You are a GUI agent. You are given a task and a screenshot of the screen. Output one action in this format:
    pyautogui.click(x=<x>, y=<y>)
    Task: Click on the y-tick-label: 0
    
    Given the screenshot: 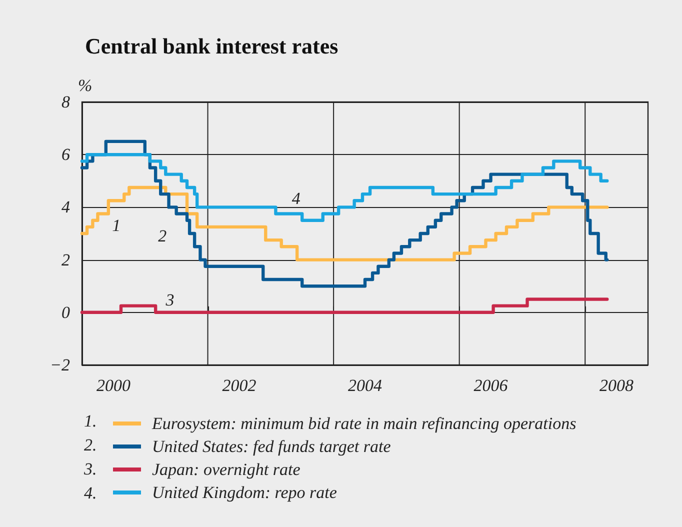 What is the action you would take?
    pyautogui.click(x=66, y=312)
    